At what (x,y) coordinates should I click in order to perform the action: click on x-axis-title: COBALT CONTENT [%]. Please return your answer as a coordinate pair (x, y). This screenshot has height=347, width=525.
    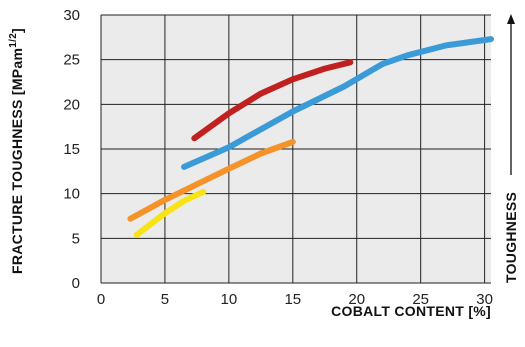
    Looking at the image, I should click on (411, 311).